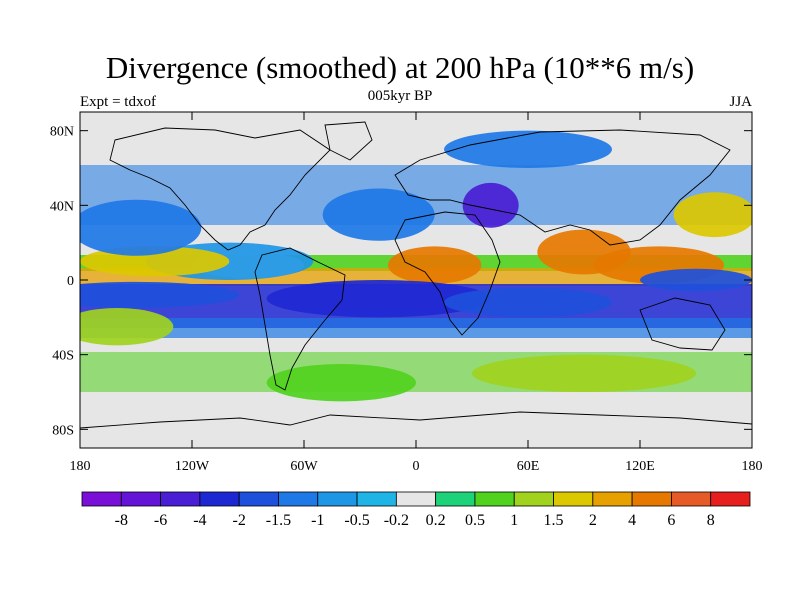 This screenshot has width=800, height=600. Describe the element at coordinates (711, 520) in the screenshot. I see `colorbar-label: 8` at that location.